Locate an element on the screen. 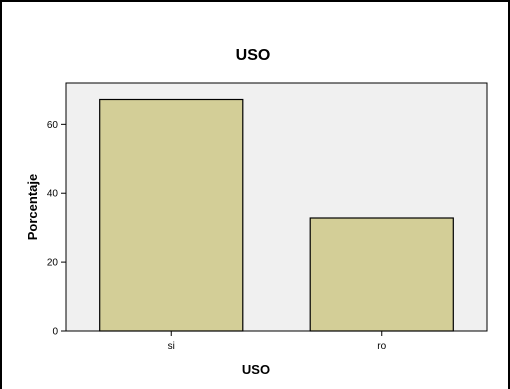  x-axis-label: USO is located at coordinates (256, 369).